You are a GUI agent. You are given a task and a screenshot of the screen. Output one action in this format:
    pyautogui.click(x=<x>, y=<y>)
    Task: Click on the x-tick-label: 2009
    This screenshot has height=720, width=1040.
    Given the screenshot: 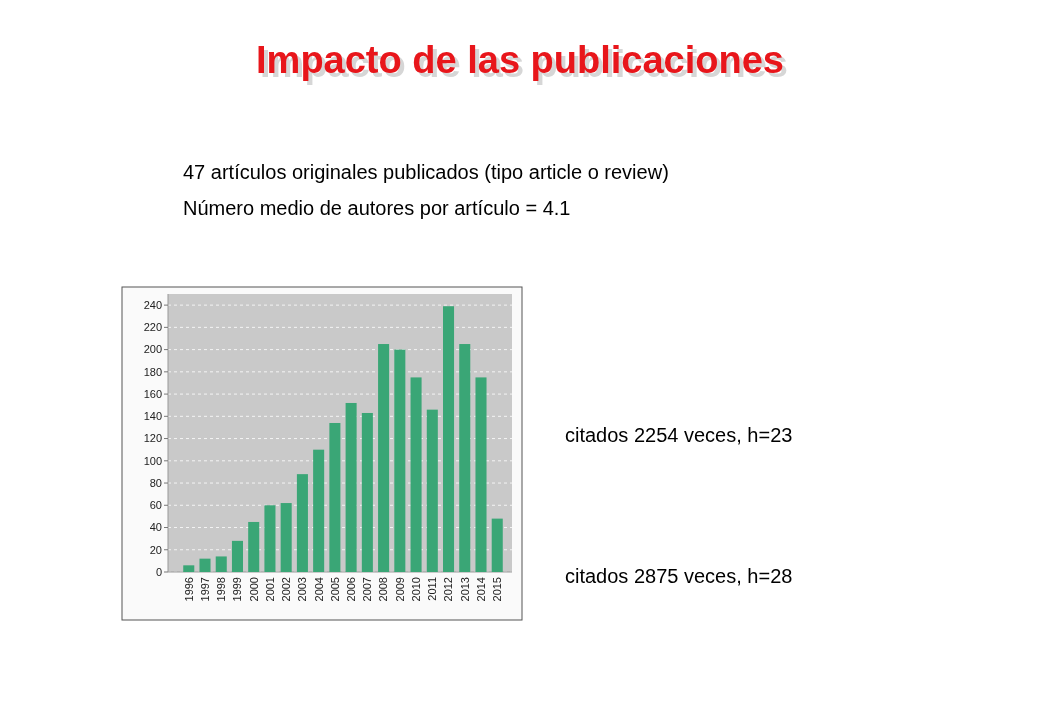 What is the action you would take?
    pyautogui.click(x=399, y=589)
    